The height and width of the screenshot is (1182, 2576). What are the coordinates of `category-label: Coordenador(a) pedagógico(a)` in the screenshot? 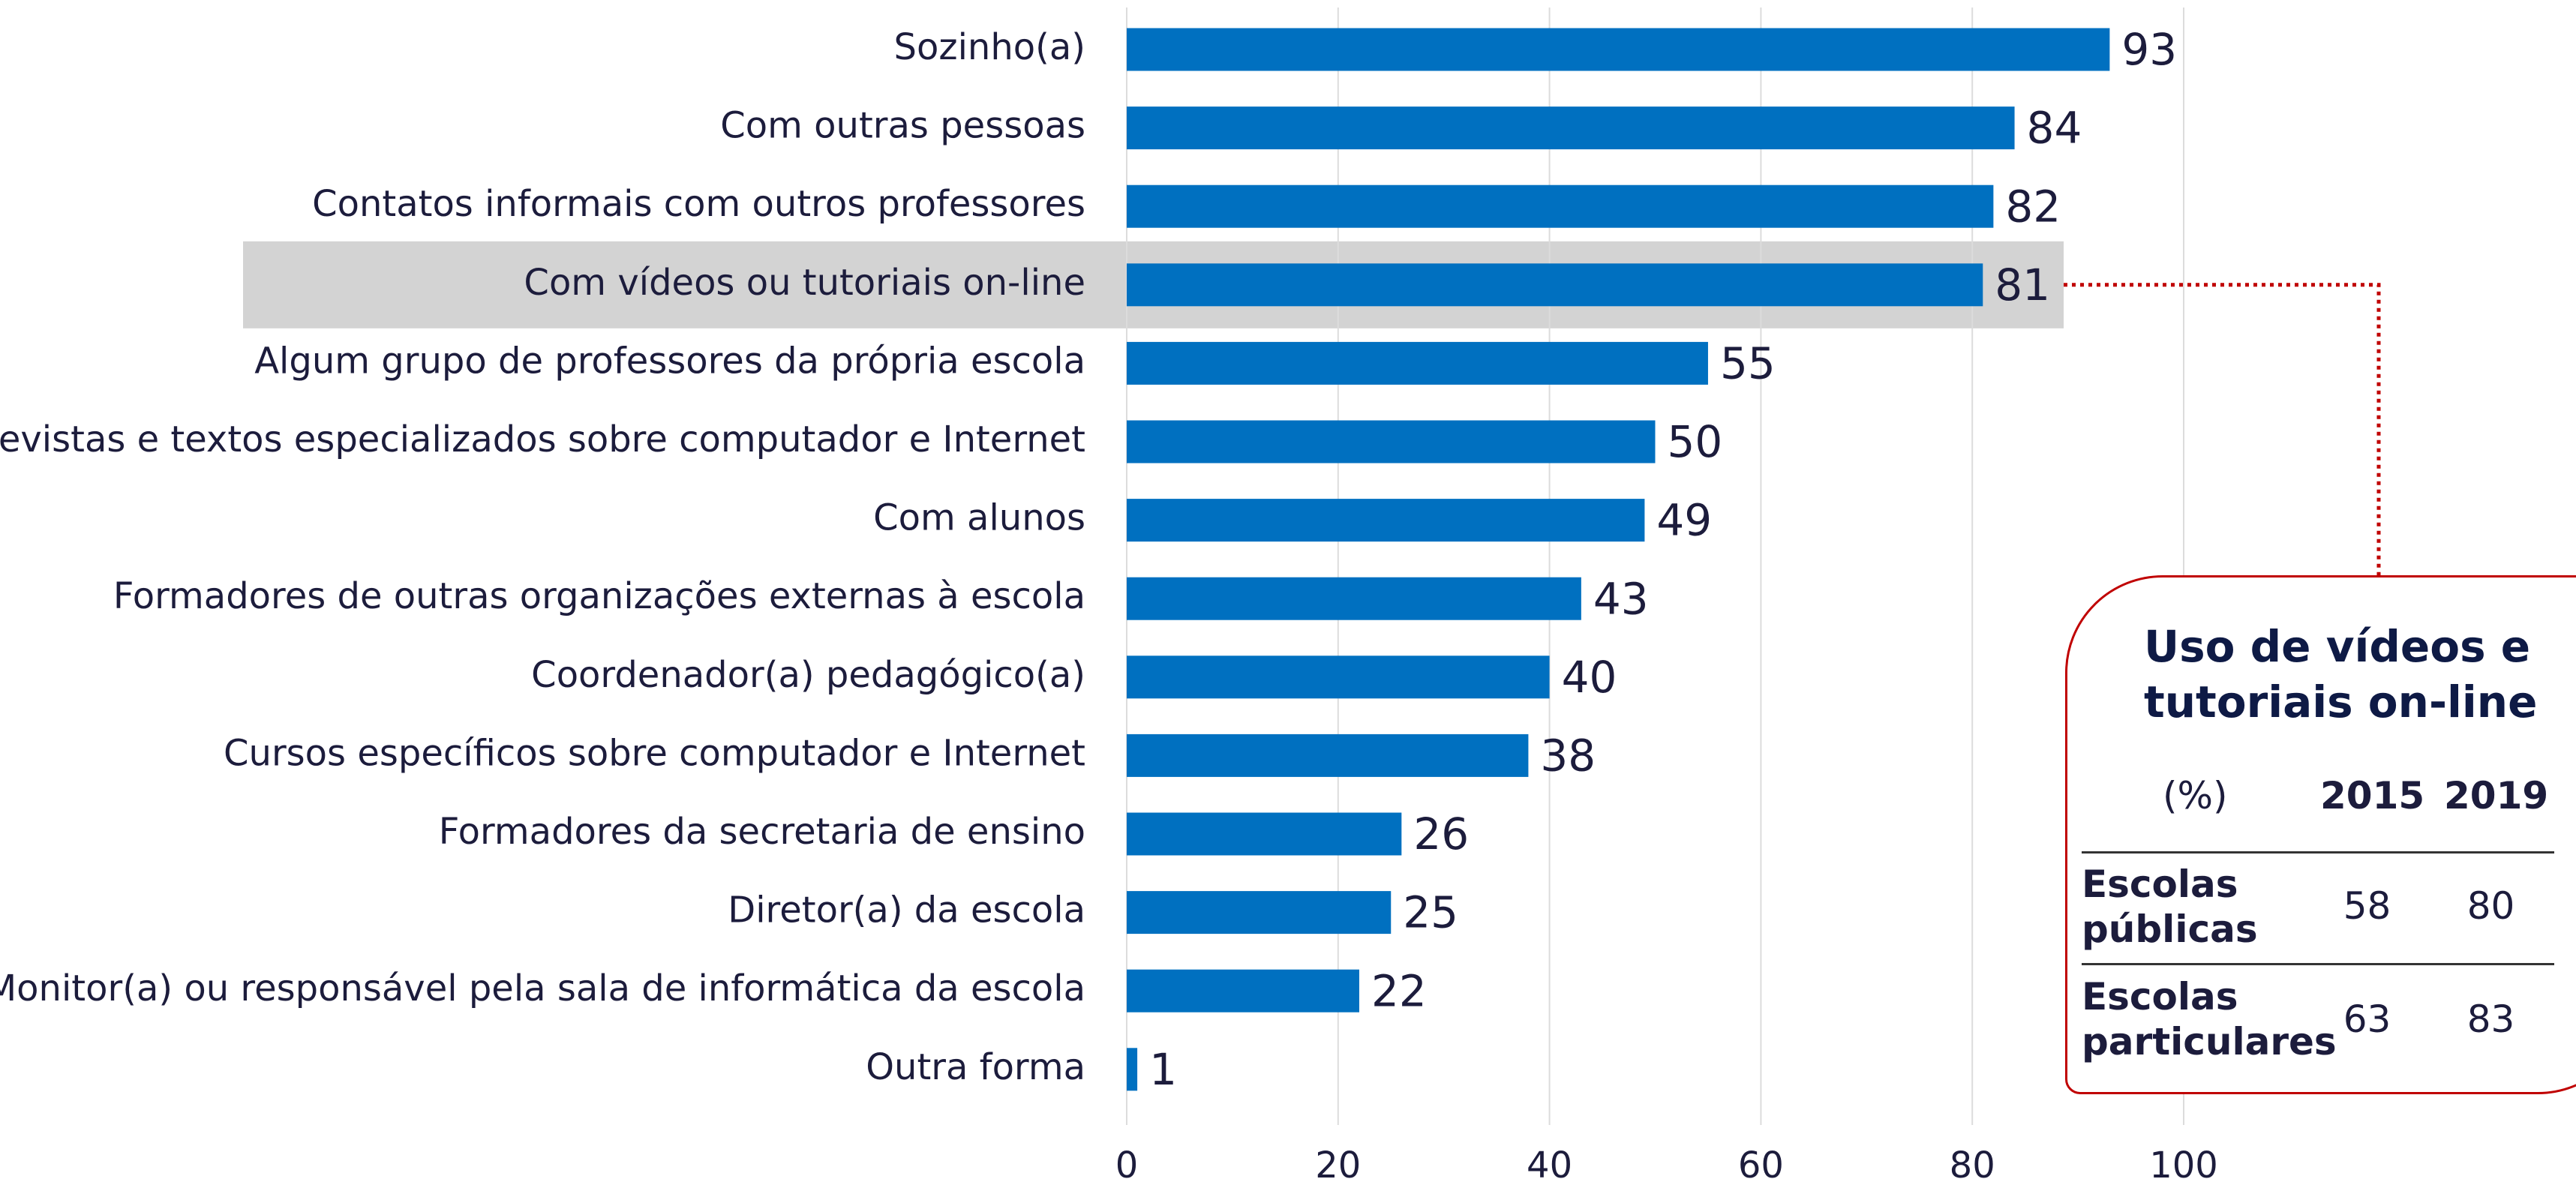 It's located at (808, 675).